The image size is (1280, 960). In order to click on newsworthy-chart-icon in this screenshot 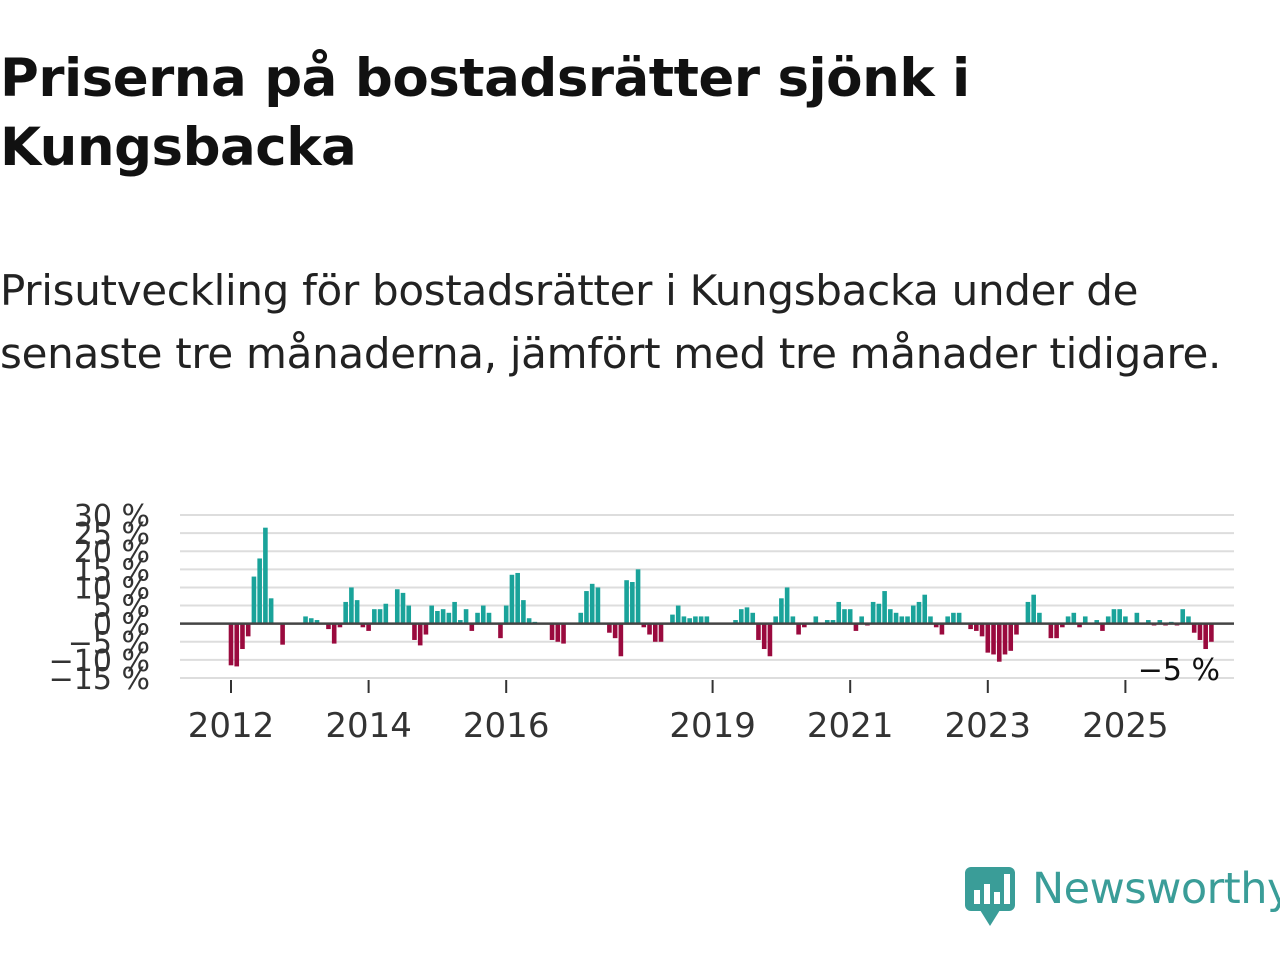, I will do `click(990, 896)`.